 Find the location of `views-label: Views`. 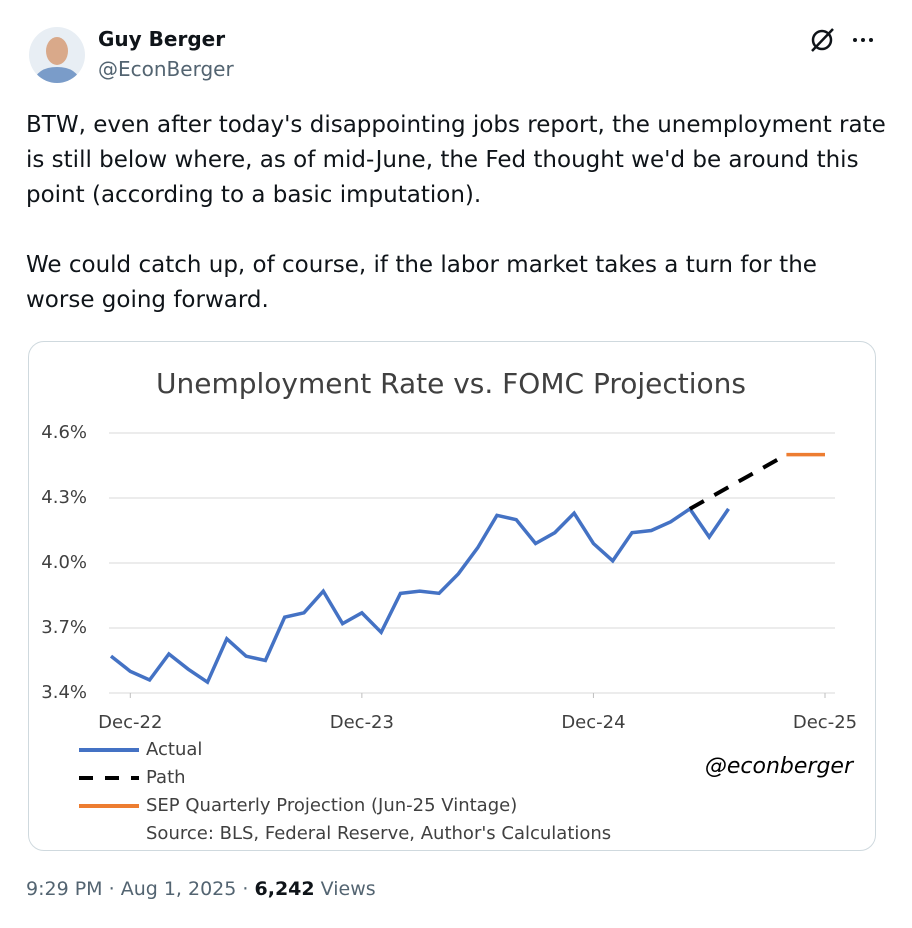

views-label: Views is located at coordinates (348, 889).